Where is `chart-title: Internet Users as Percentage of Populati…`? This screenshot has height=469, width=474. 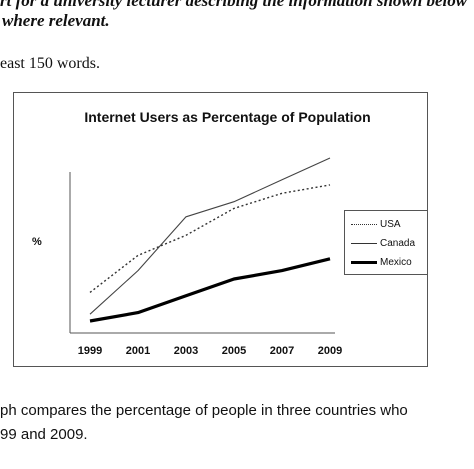 chart-title: Internet Users as Percentage of Populati… is located at coordinates (227, 117).